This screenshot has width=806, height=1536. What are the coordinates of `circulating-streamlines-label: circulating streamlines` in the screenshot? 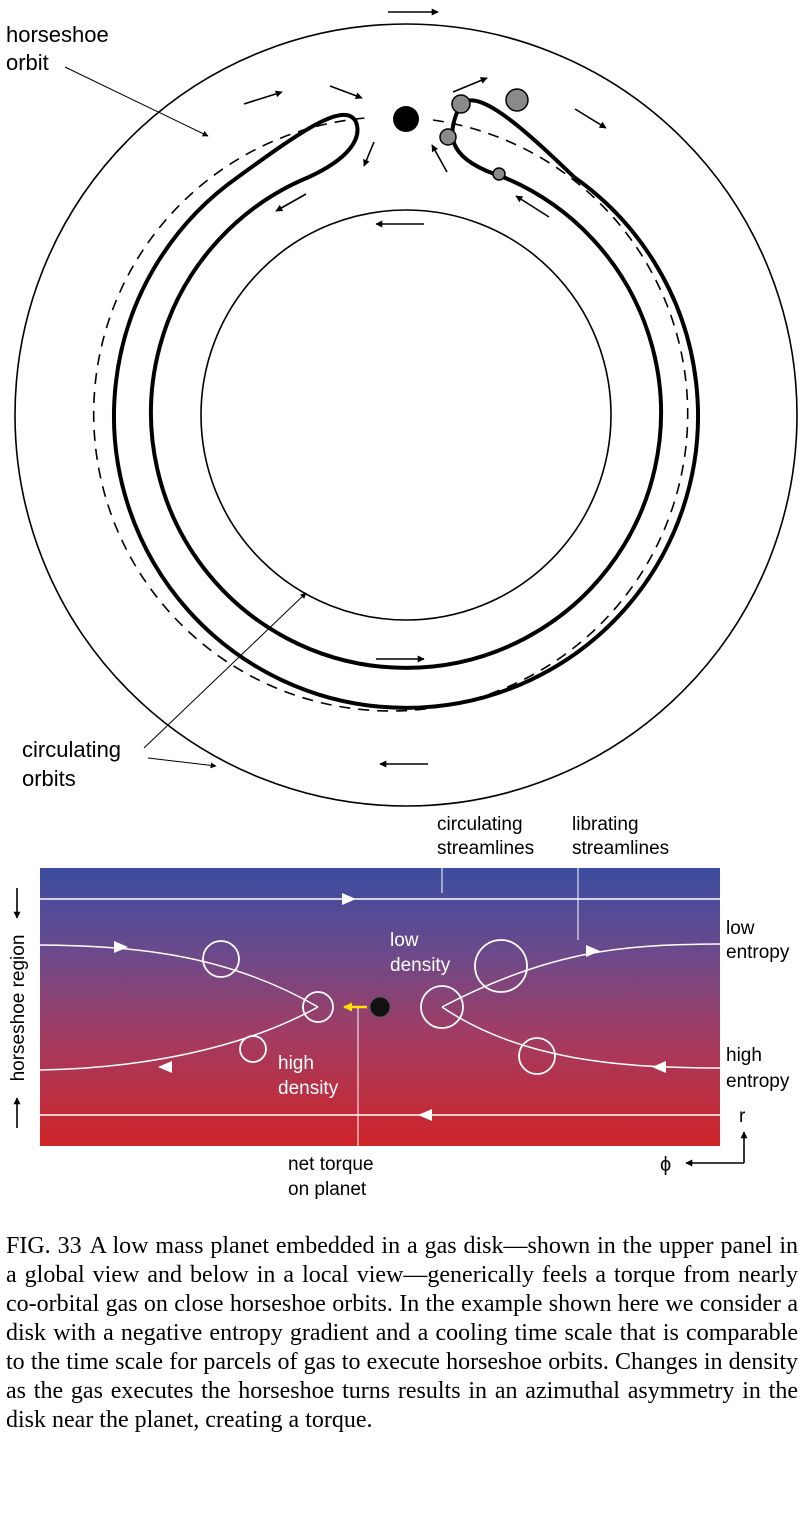 It's located at (485, 836).